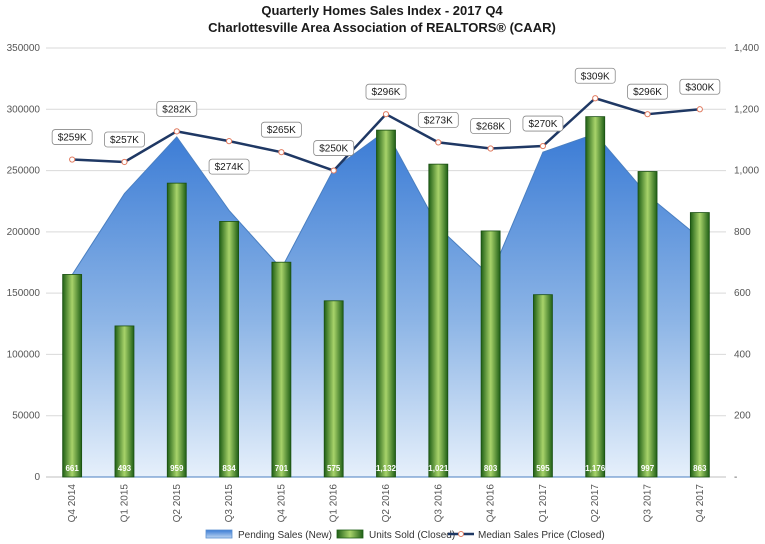  Describe the element at coordinates (746, 171) in the screenshot. I see `y-right-tick-label: 1,000` at that location.